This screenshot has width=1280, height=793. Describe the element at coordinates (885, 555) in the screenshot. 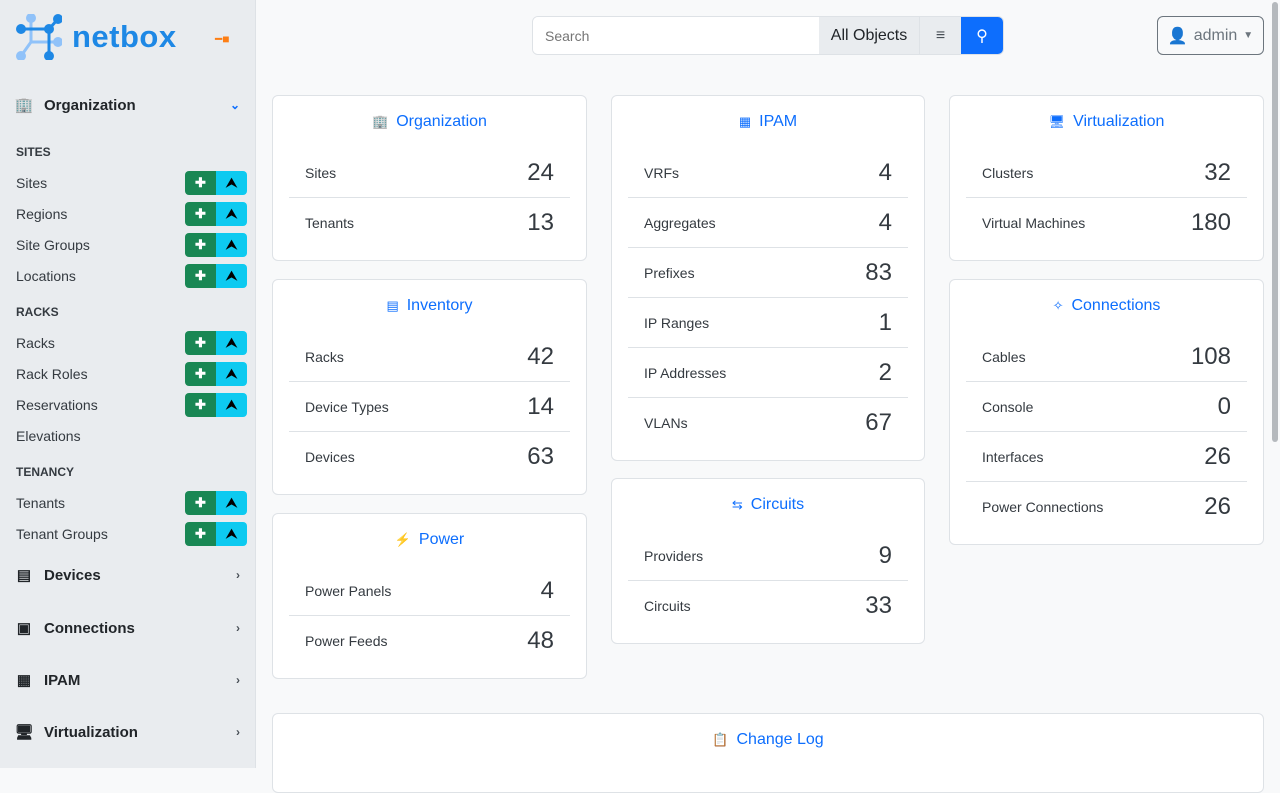

I see `stat-count: 9` at that location.